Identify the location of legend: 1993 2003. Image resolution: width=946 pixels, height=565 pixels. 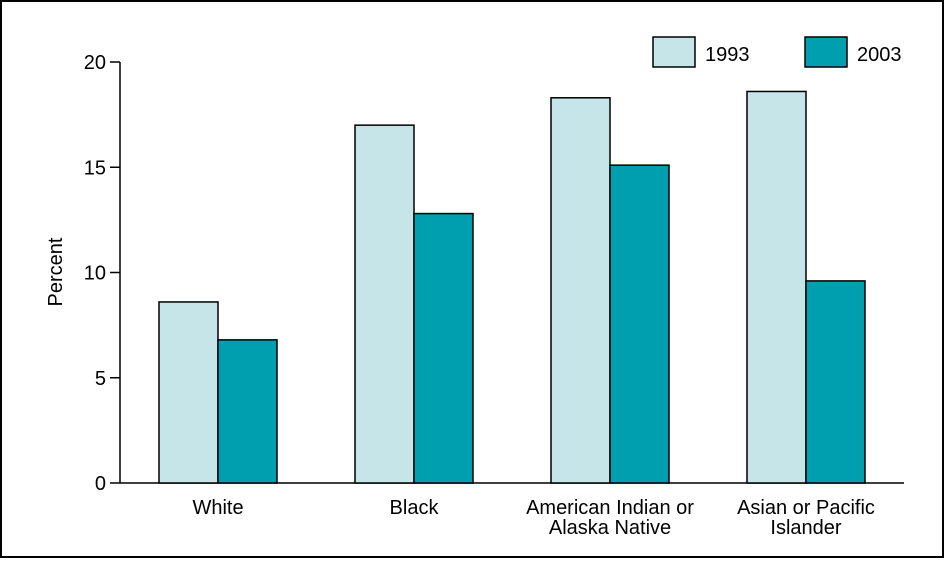
(777, 52).